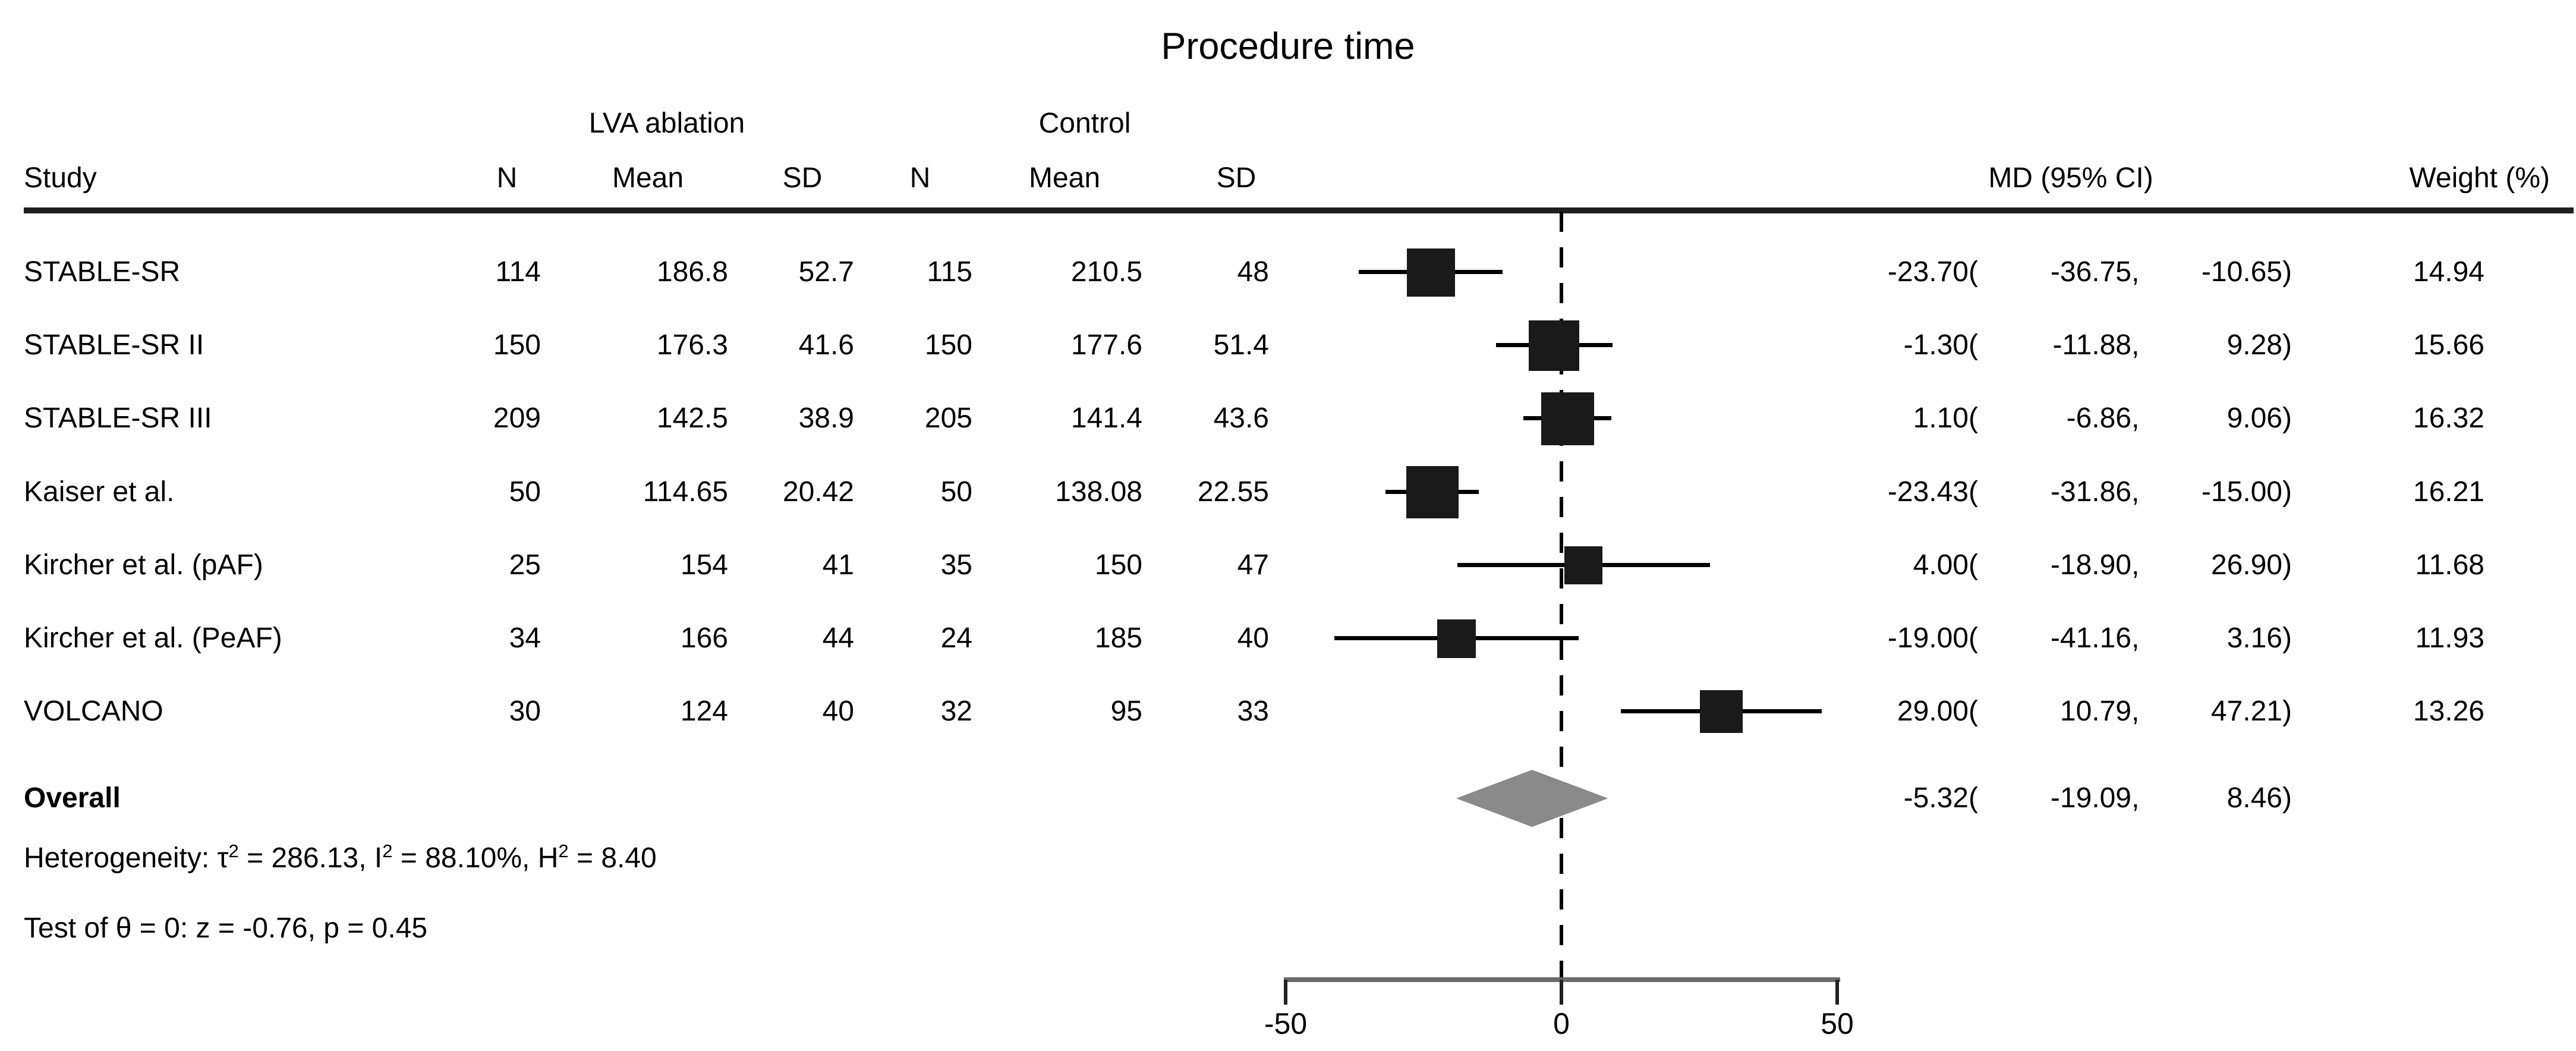 The image size is (2576, 1051). Describe the element at coordinates (2038, 798) in the screenshot. I see `overall-md-ci-row: -5.32(-19.09, 8.46)` at that location.